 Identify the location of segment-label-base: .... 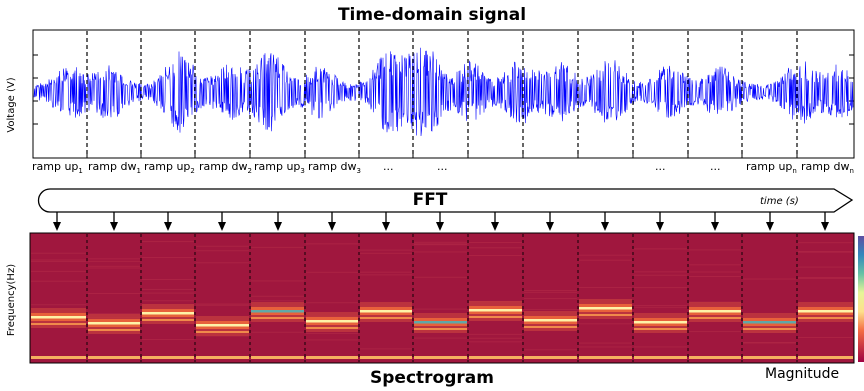
(388, 166).